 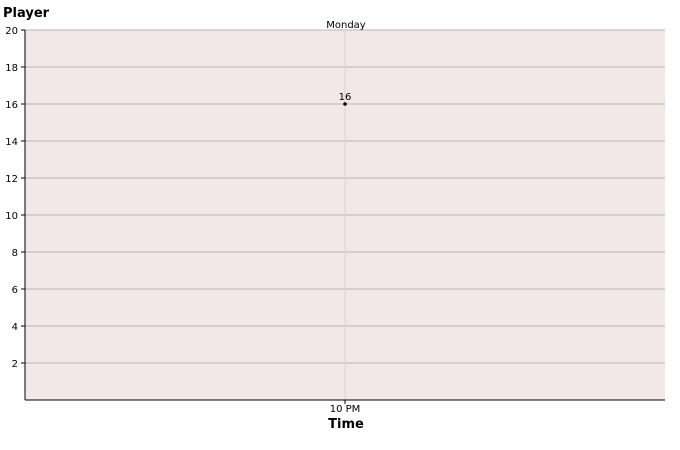 I want to click on y-tick-label: 6, so click(x=15, y=290).